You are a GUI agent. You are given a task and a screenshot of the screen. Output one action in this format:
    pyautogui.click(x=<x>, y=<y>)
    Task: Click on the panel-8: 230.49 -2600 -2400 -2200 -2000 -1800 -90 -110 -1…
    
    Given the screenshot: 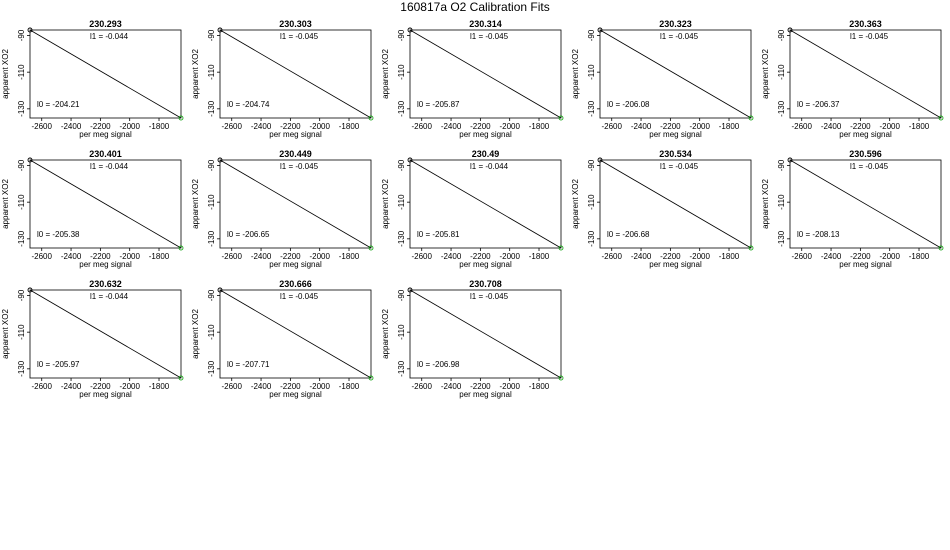 What is the action you would take?
    pyautogui.click(x=472, y=209)
    